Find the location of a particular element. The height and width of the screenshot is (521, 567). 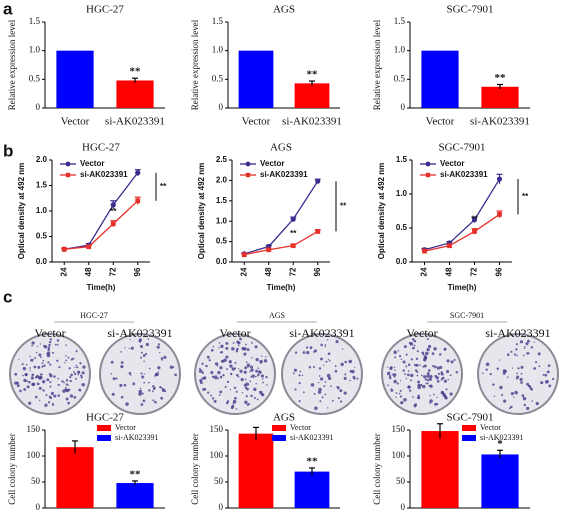

chart-title: SGC-7901 is located at coordinates (469, 10).